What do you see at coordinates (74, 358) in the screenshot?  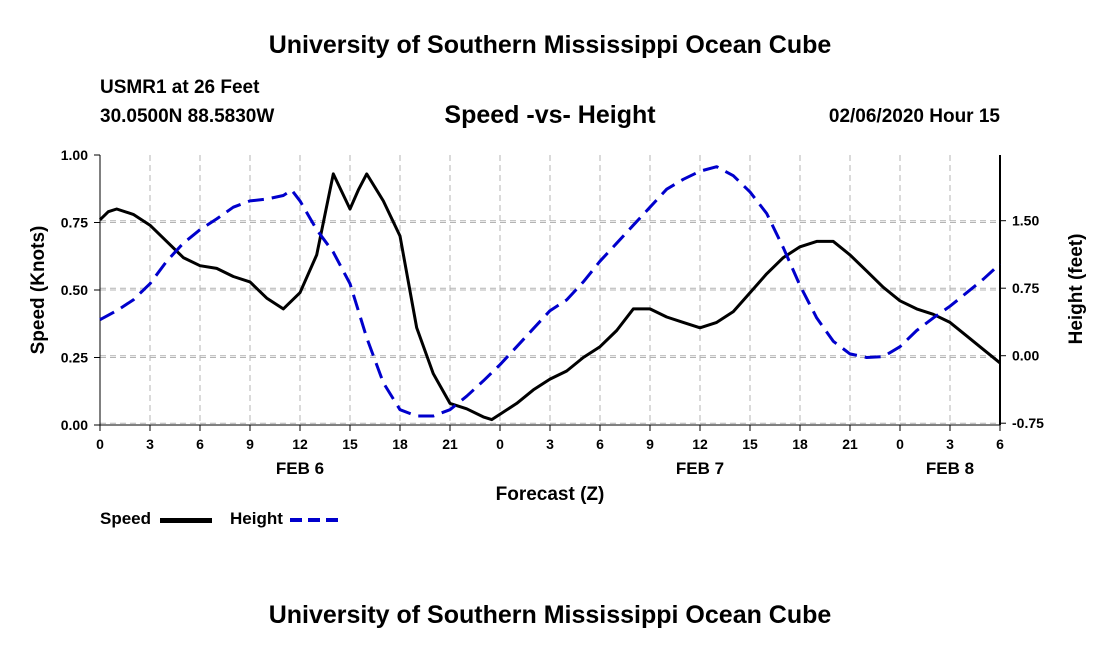 I see `y-tick-label: 0.25` at bounding box center [74, 358].